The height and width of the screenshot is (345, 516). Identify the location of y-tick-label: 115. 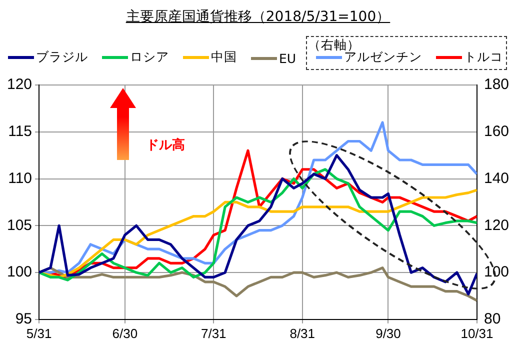
(20, 131).